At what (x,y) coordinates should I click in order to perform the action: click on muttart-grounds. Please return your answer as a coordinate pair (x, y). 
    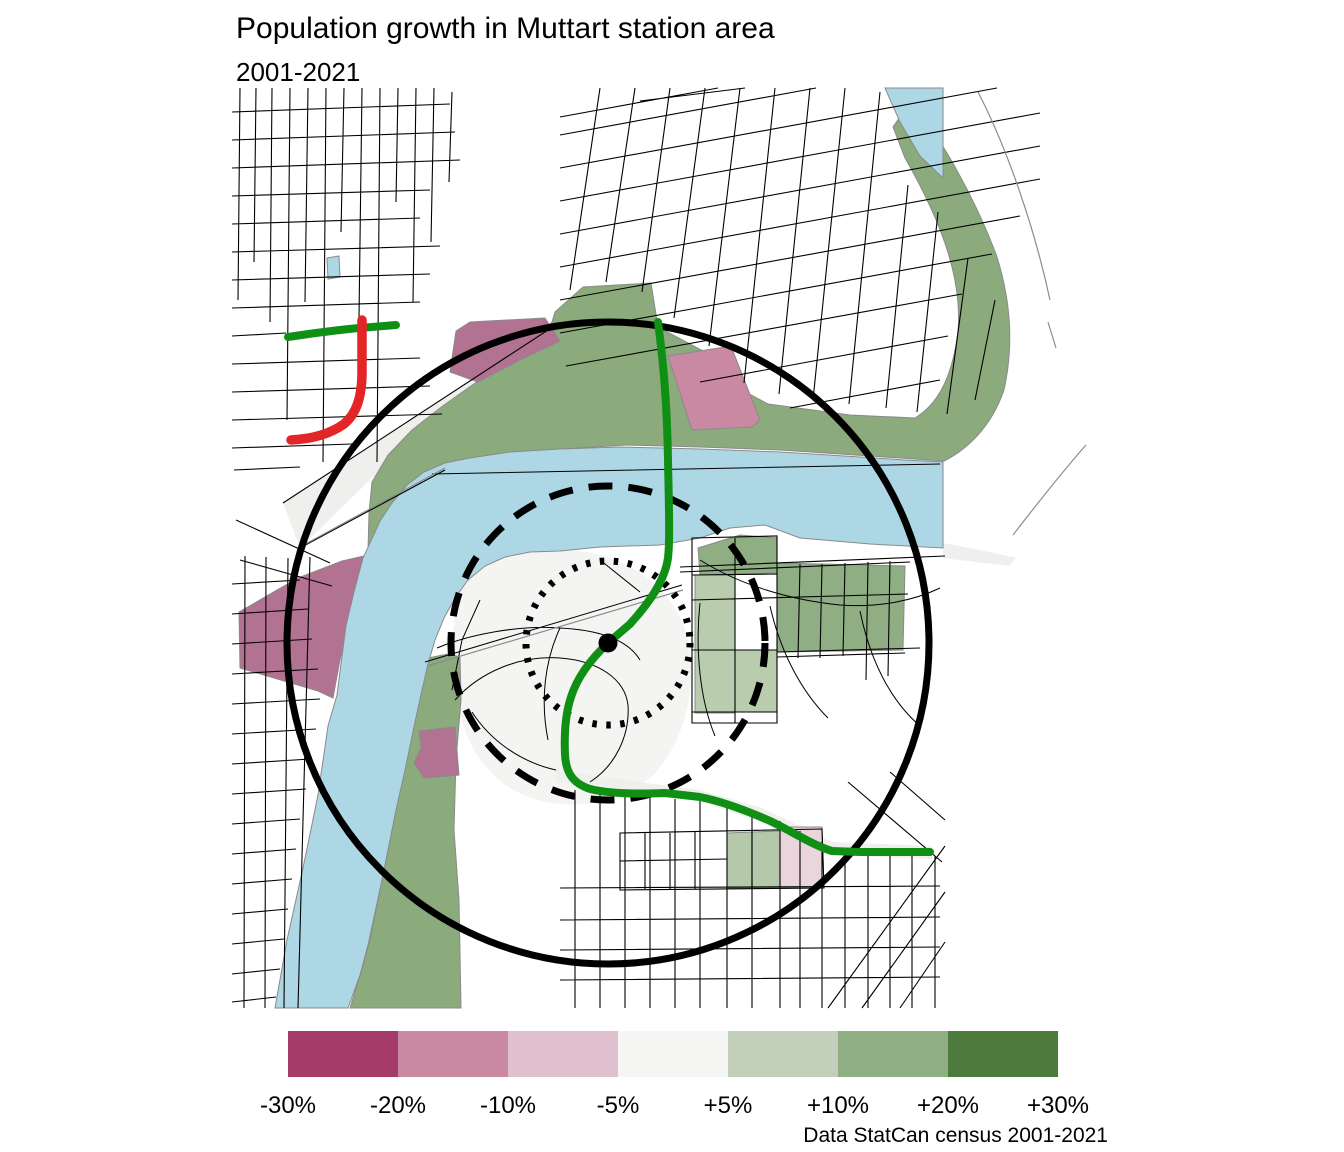
    Looking at the image, I should click on (572, 676).